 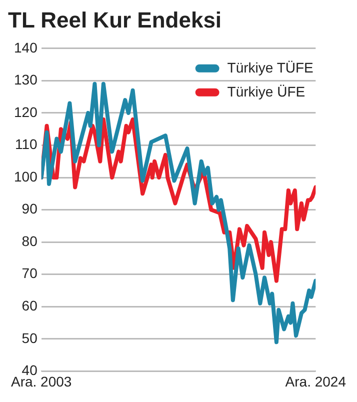 What do you see at coordinates (26, 112) in the screenshot?
I see `y-tick-label: 120` at bounding box center [26, 112].